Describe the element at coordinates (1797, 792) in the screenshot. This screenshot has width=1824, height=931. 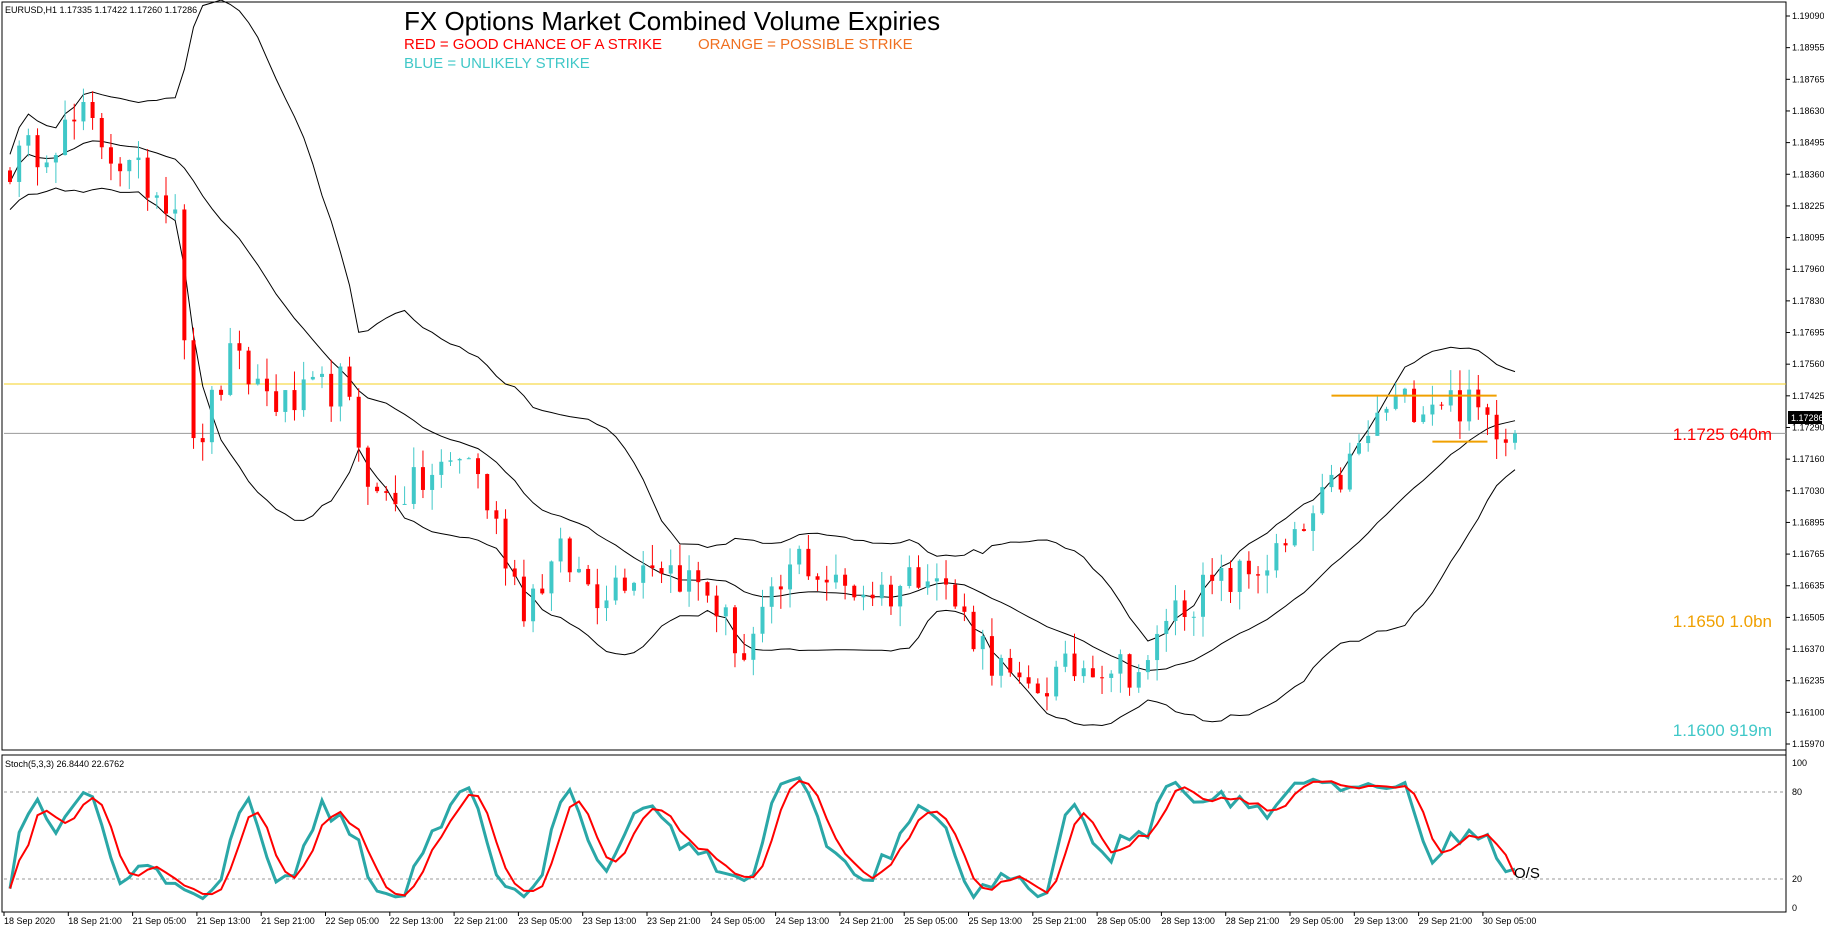
I see `stoch-tick-label: 80` at that location.